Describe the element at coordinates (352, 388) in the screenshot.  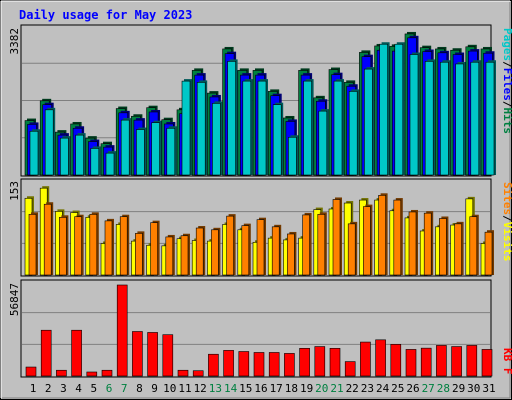
I see `x-tick-label-day-22: 22` at that location.